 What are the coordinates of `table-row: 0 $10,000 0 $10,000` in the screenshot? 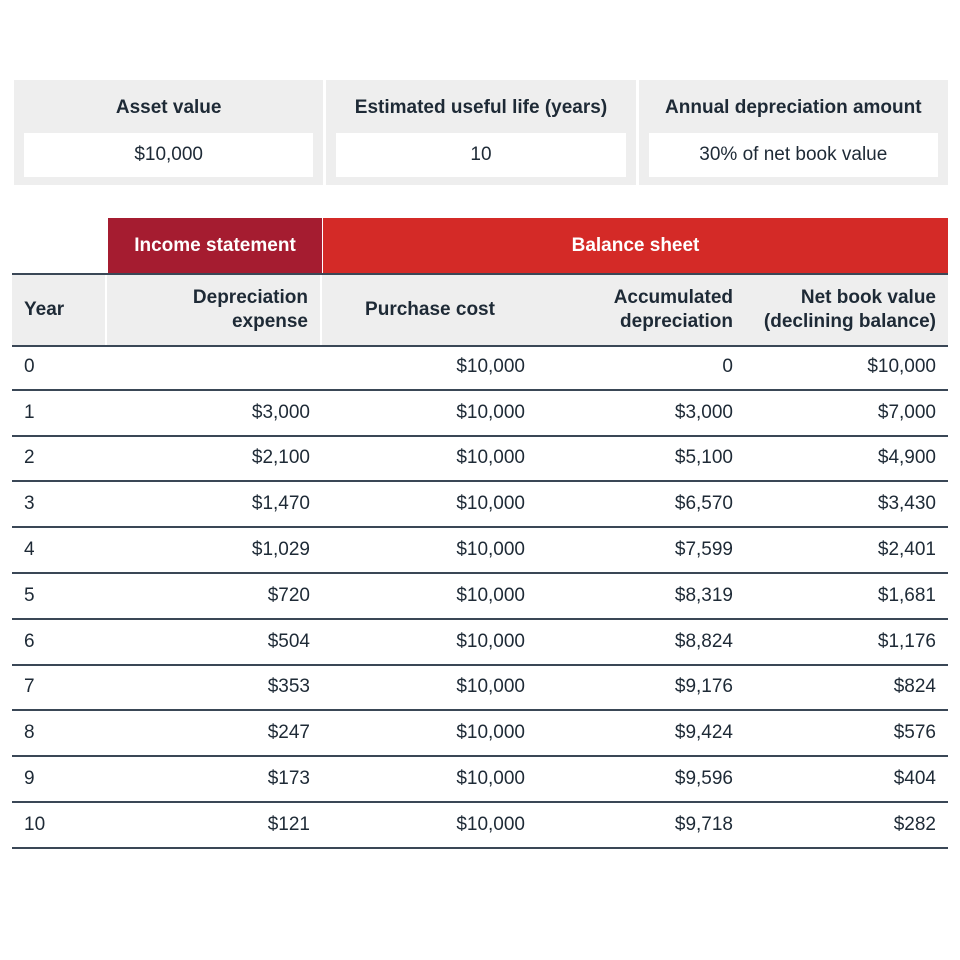 It's located at (480, 368).